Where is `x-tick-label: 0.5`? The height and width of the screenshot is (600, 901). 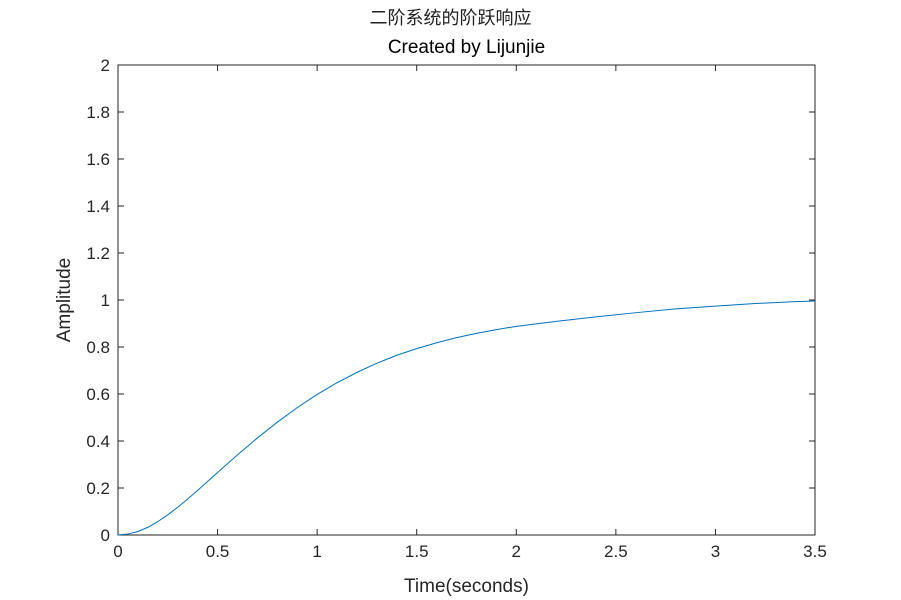
x-tick-label: 0.5 is located at coordinates (218, 551).